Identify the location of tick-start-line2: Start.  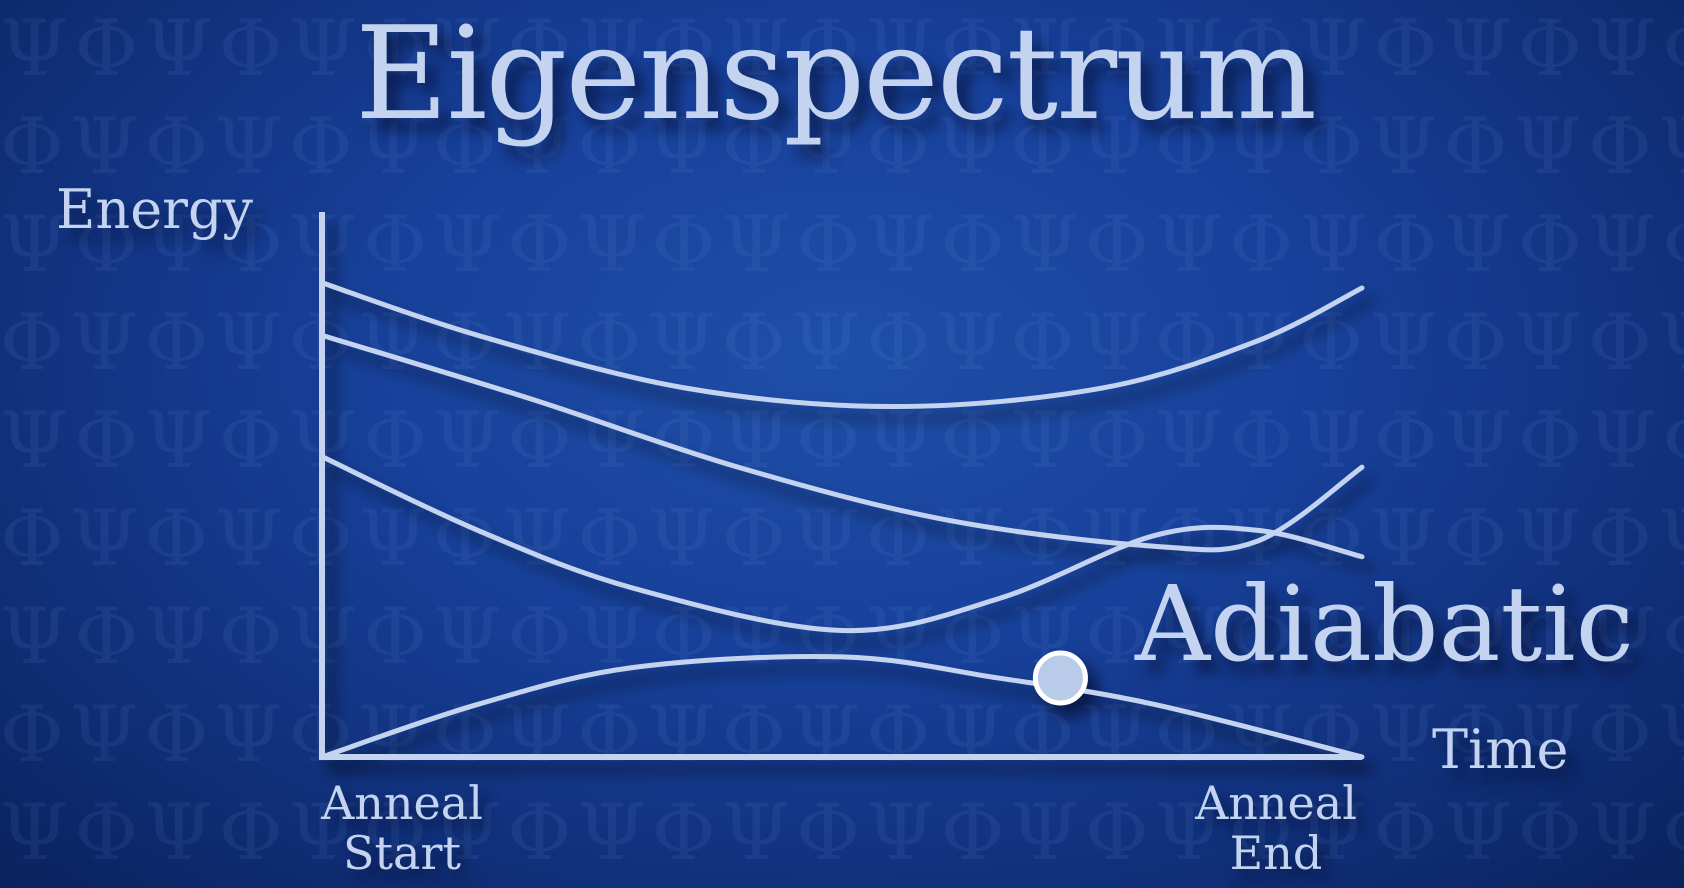
(402, 853).